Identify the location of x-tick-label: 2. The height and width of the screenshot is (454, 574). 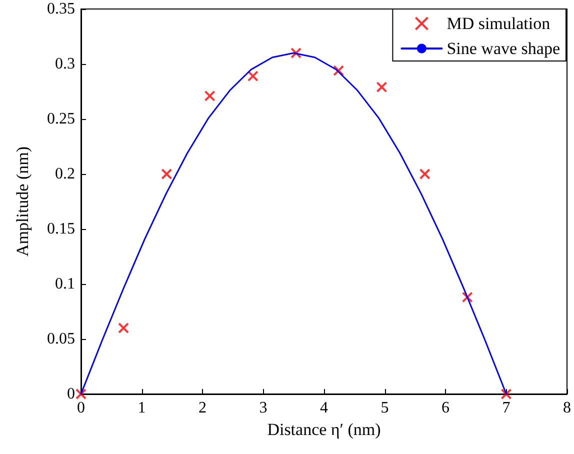
(202, 408).